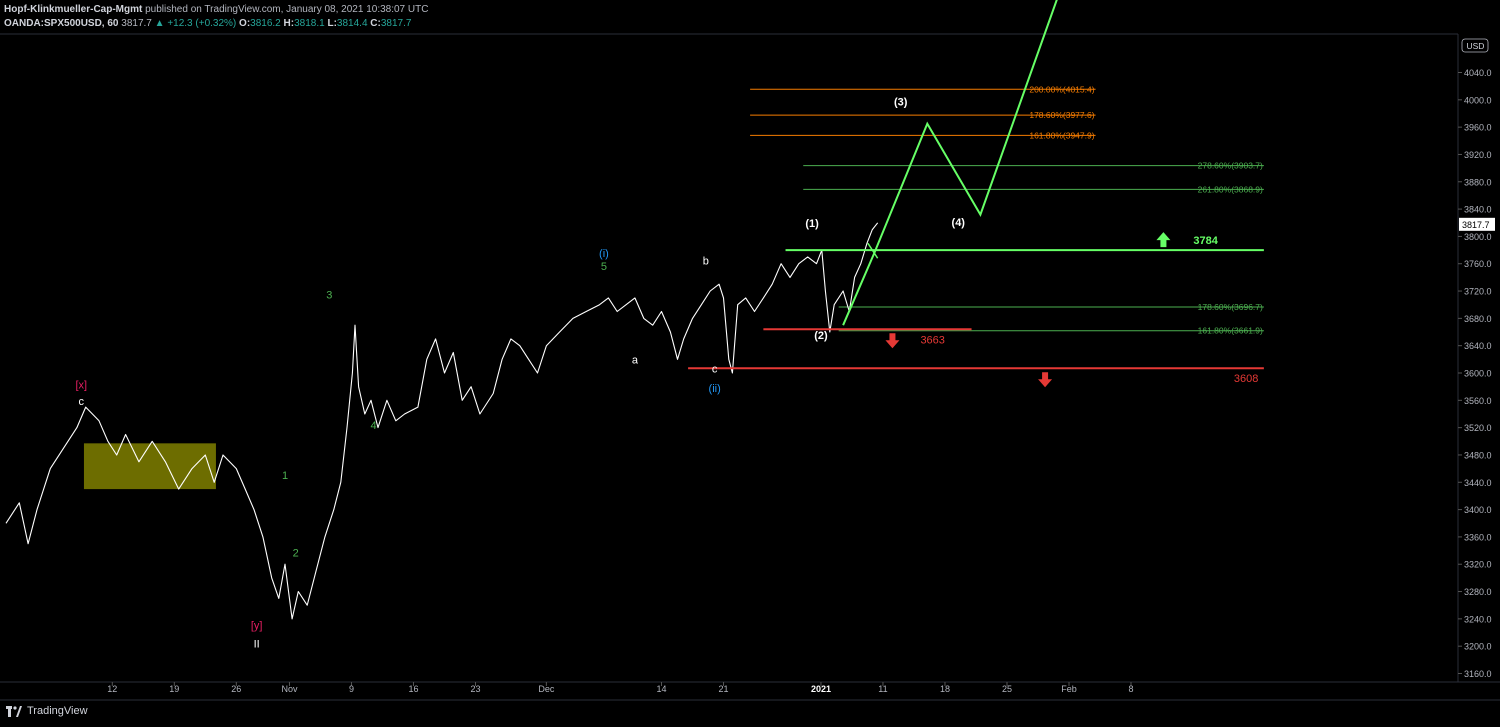 The image size is (1500, 727). Describe the element at coordinates (1478, 510) in the screenshot. I see `price-axis-label: 3400.0` at that location.